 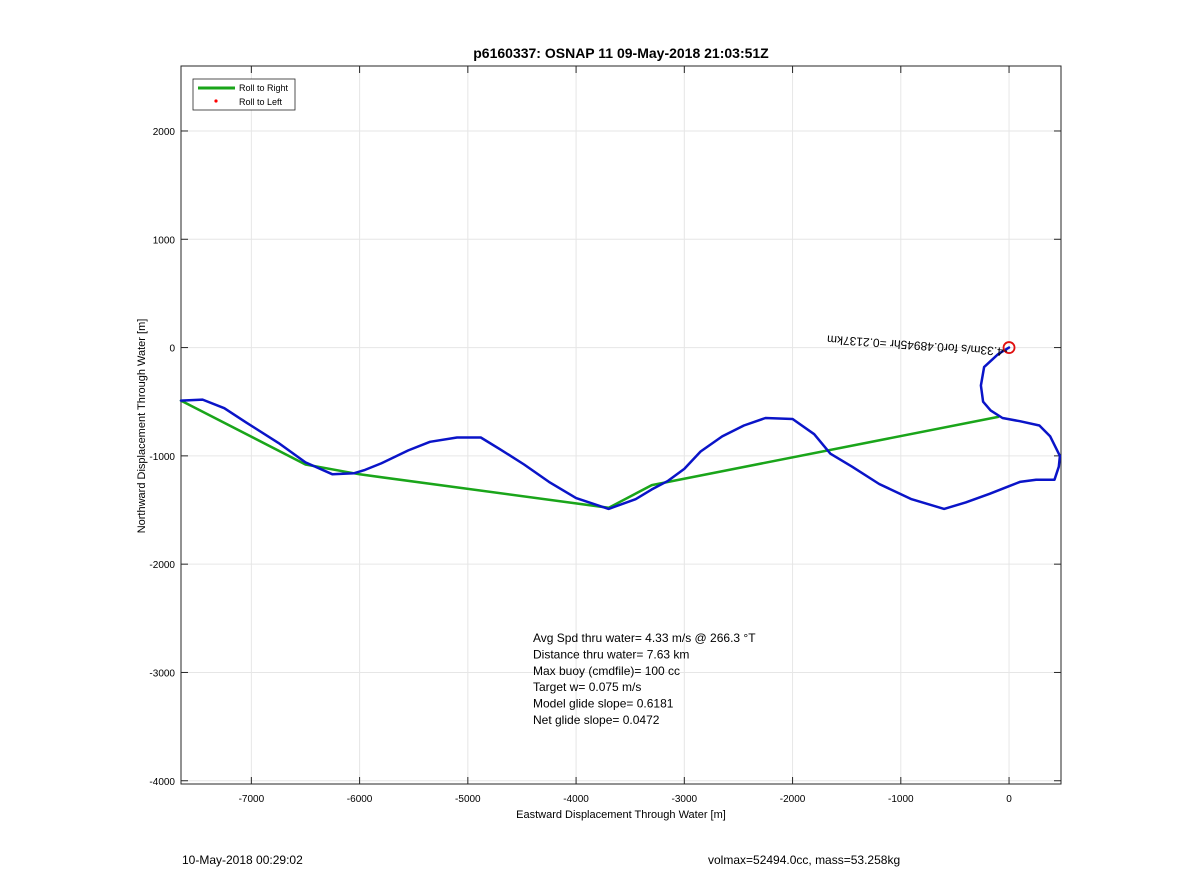 I want to click on start-marker, so click(x=1009, y=347).